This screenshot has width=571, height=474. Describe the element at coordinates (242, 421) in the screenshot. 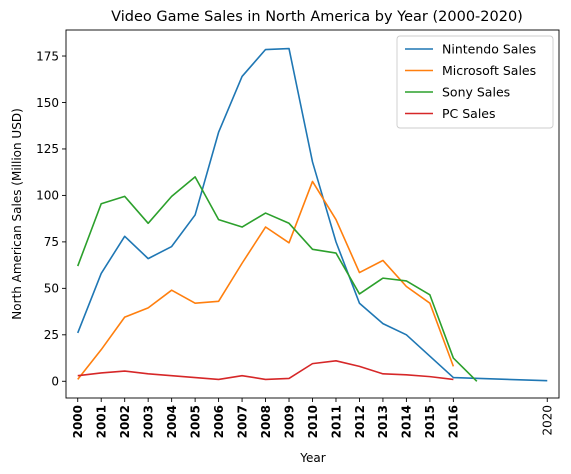

I see `x-tick-label: 2007` at that location.